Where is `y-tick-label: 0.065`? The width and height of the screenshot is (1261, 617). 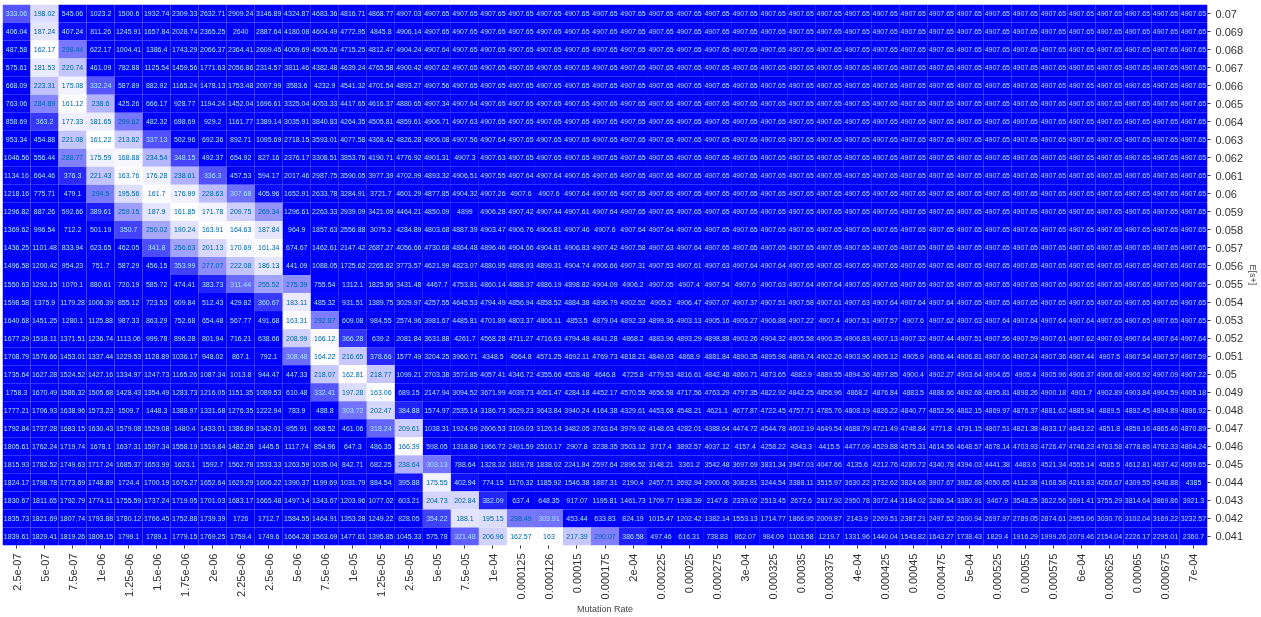 y-tick-label: 0.065 is located at coordinates (1229, 103).